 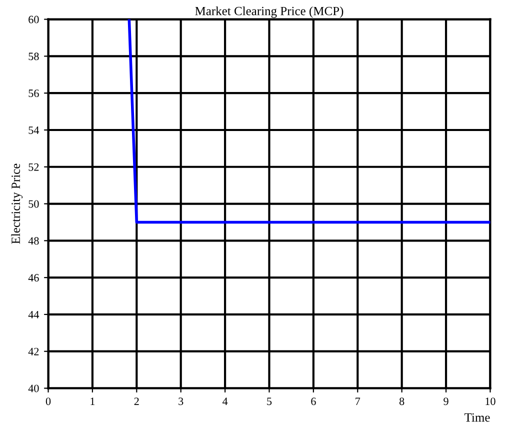 What do you see at coordinates (269, 12) in the screenshot?
I see `chart-title: Market Clearing Price (MCP)` at bounding box center [269, 12].